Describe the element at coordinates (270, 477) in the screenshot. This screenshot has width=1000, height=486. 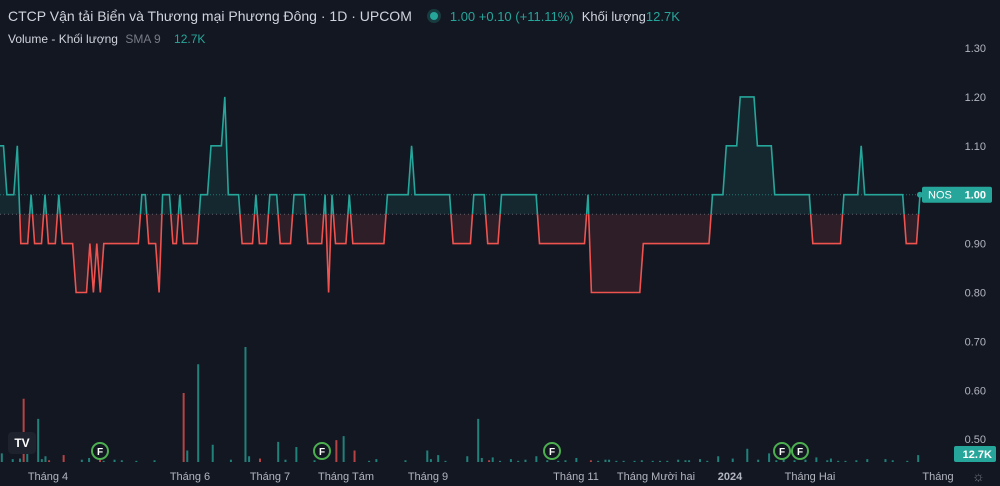
I see `x-axis-label: Tháng 7` at that location.